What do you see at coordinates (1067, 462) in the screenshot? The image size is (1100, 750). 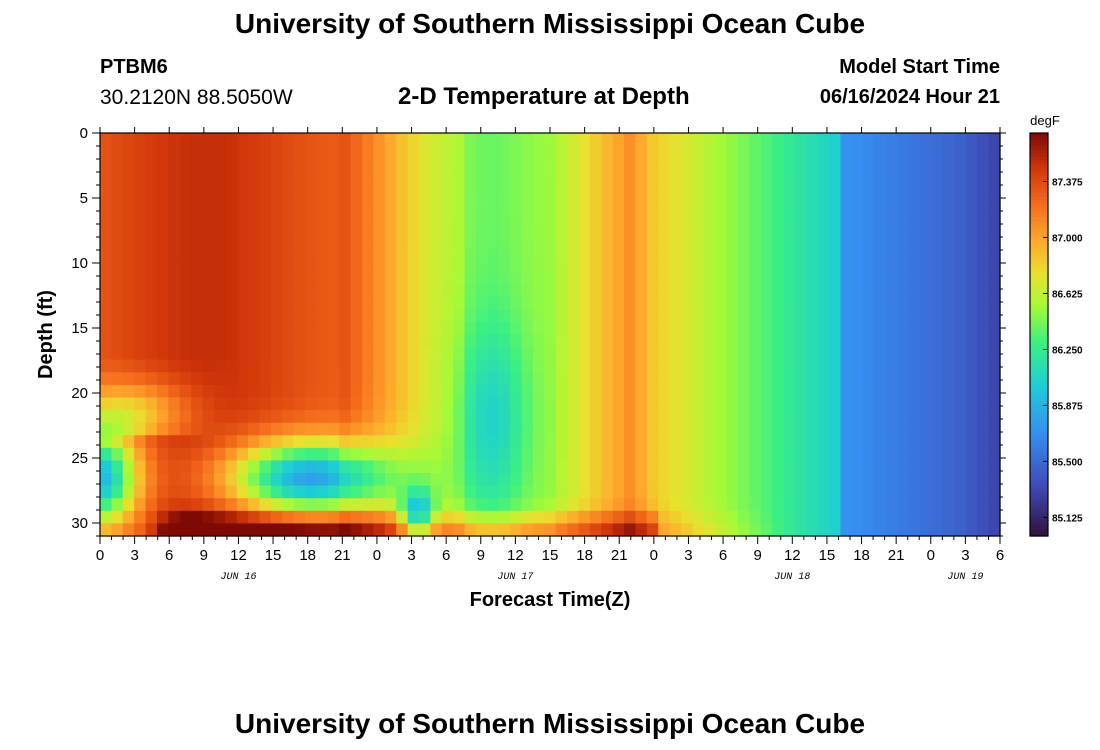 I see `colorbar-tick-label: 85.500` at bounding box center [1067, 462].